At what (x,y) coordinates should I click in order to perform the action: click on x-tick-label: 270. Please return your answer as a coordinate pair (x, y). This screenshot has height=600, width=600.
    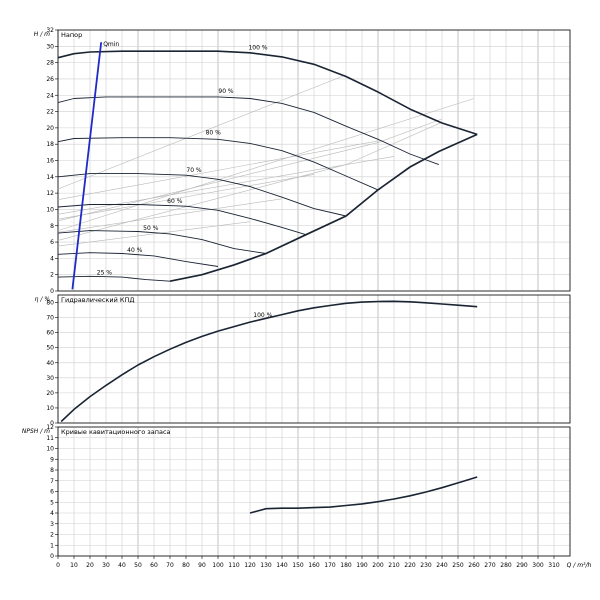
    Looking at the image, I should click on (490, 565).